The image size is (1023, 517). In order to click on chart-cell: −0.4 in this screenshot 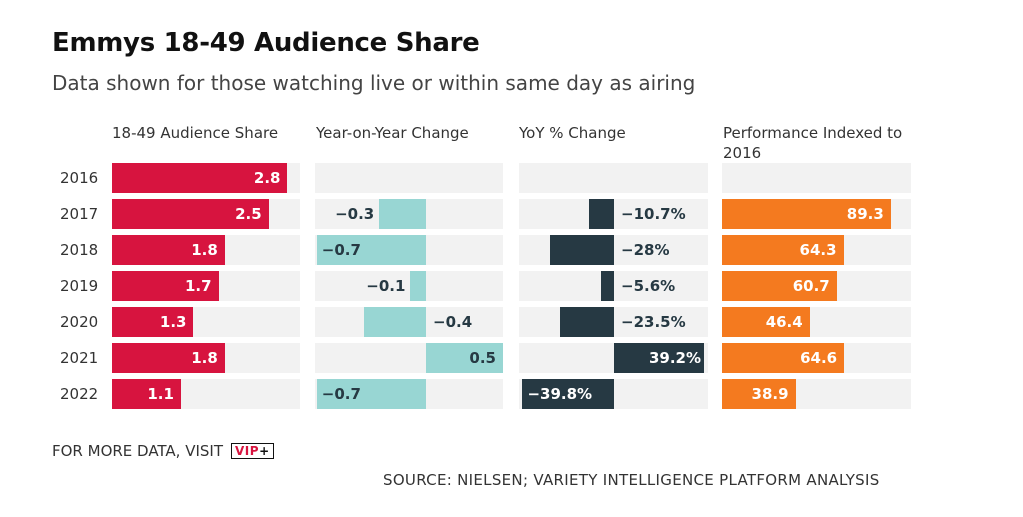, I will do `click(409, 322)`.